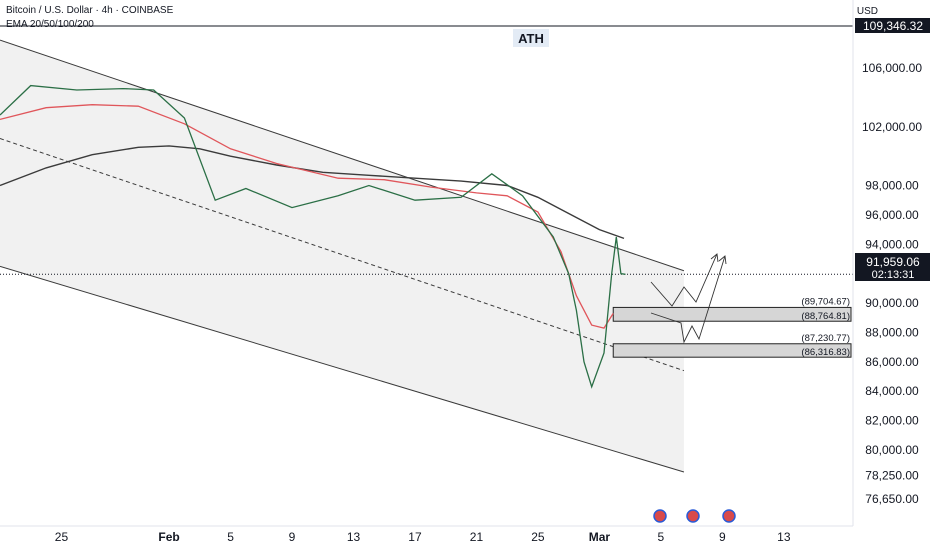 This screenshot has width=932, height=550. Describe the element at coordinates (312, 192) in the screenshot. I see `ema-200-line` at that location.